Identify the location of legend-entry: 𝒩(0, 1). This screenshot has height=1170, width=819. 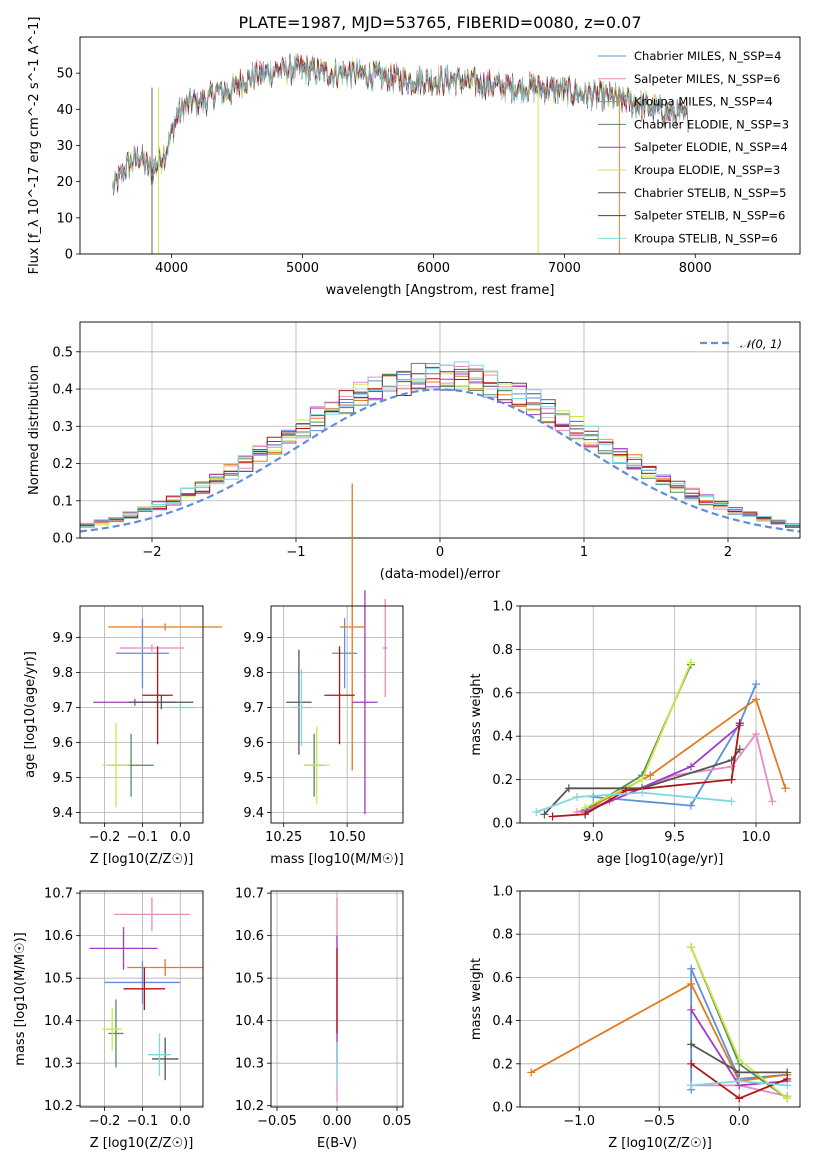
(761, 344).